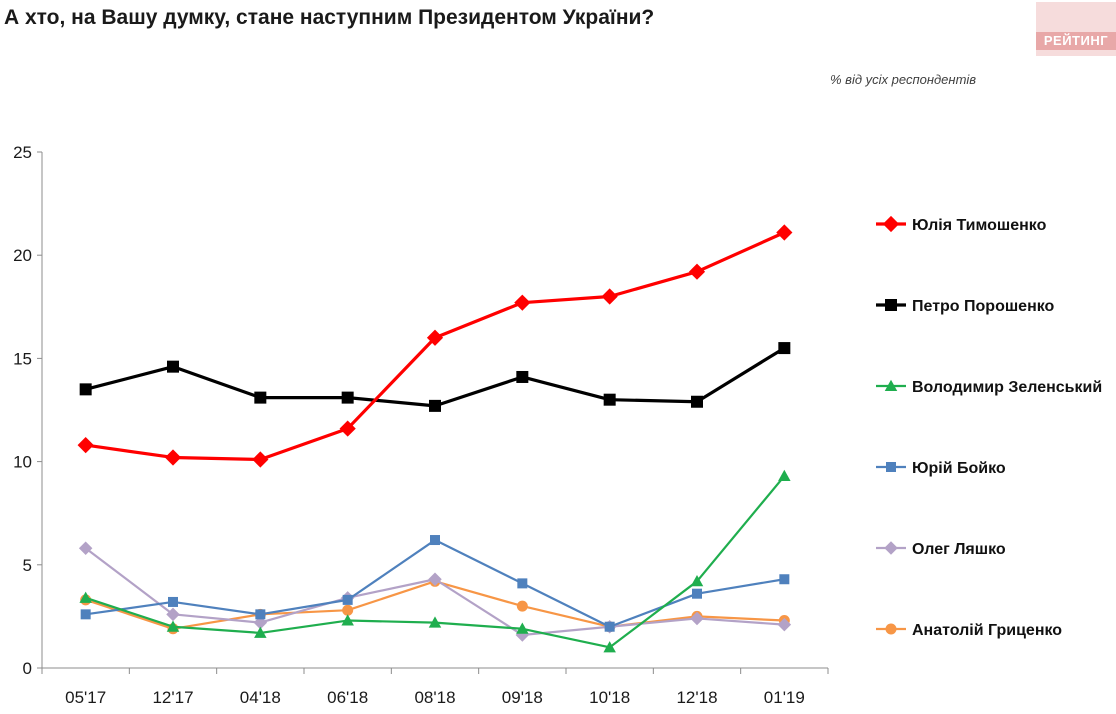 This screenshot has height=714, width=1116. I want to click on logo-strip, so click(1076, 41).